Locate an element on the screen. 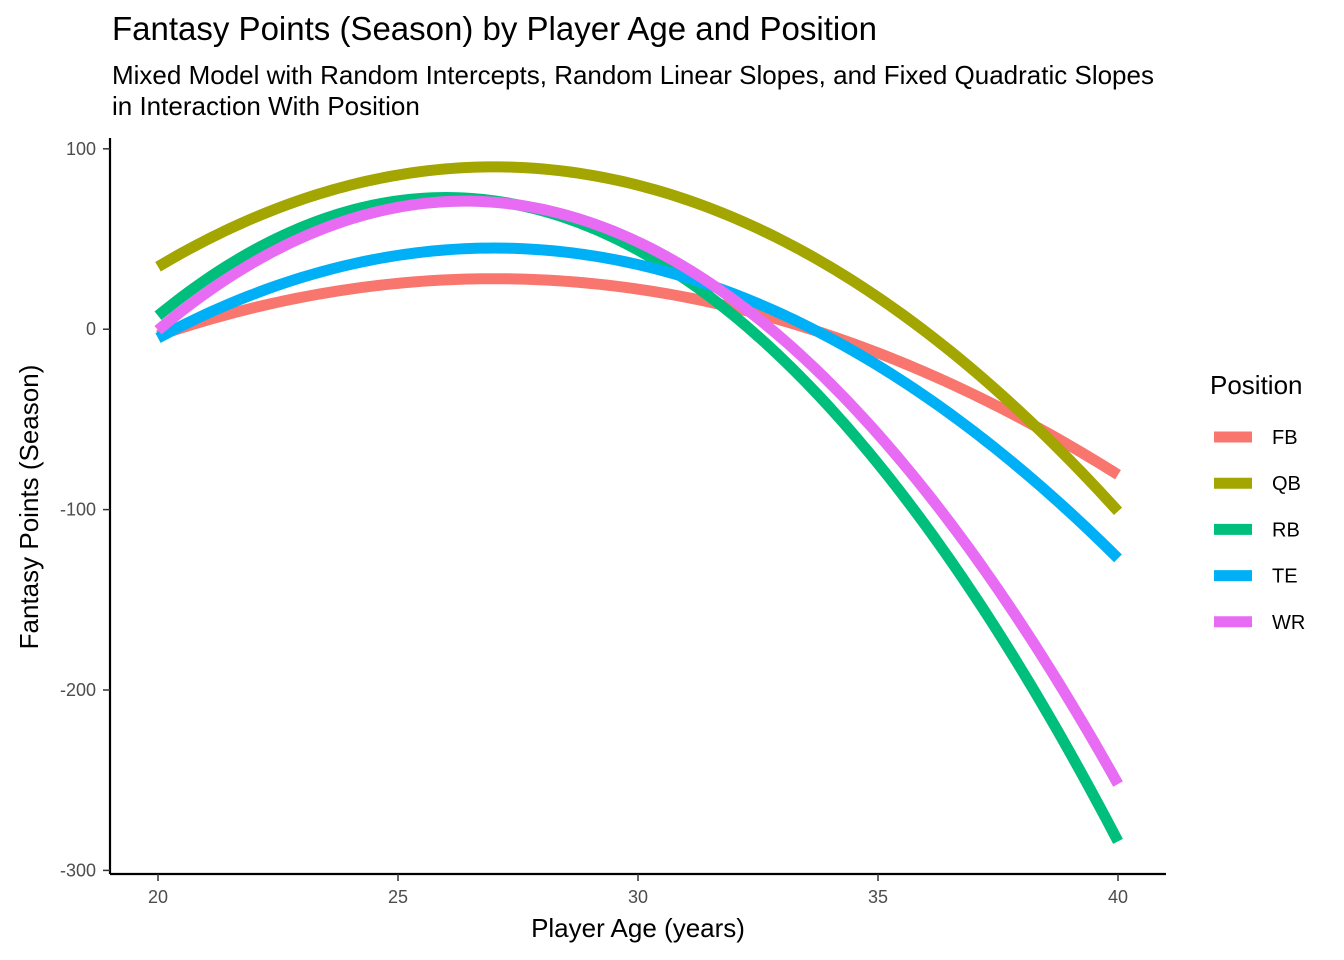 This screenshot has height=960, width=1344. x-tick-label: 20 is located at coordinates (158, 897).